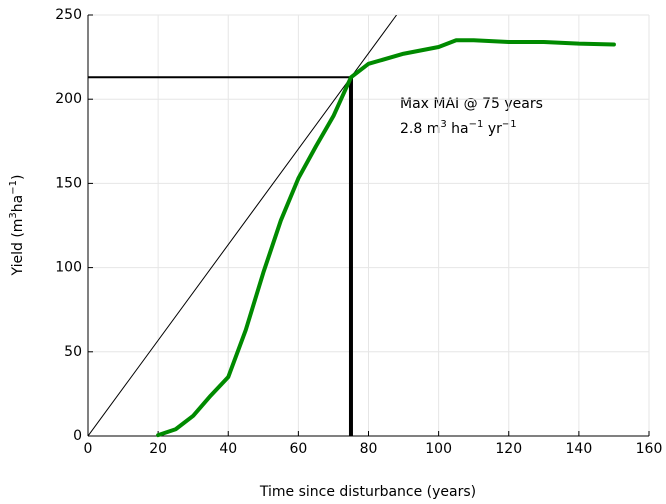 The image size is (666, 504). I want to click on x-tick-label: 120, so click(508, 449).